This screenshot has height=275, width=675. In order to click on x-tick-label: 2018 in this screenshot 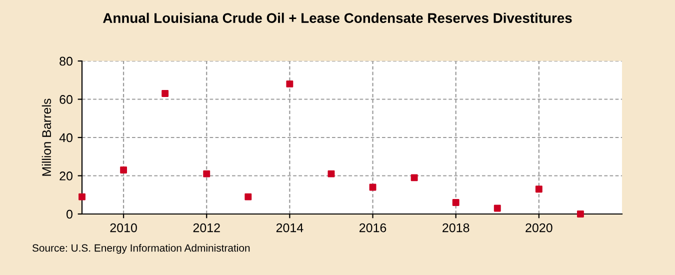, I will do `click(456, 227)`.